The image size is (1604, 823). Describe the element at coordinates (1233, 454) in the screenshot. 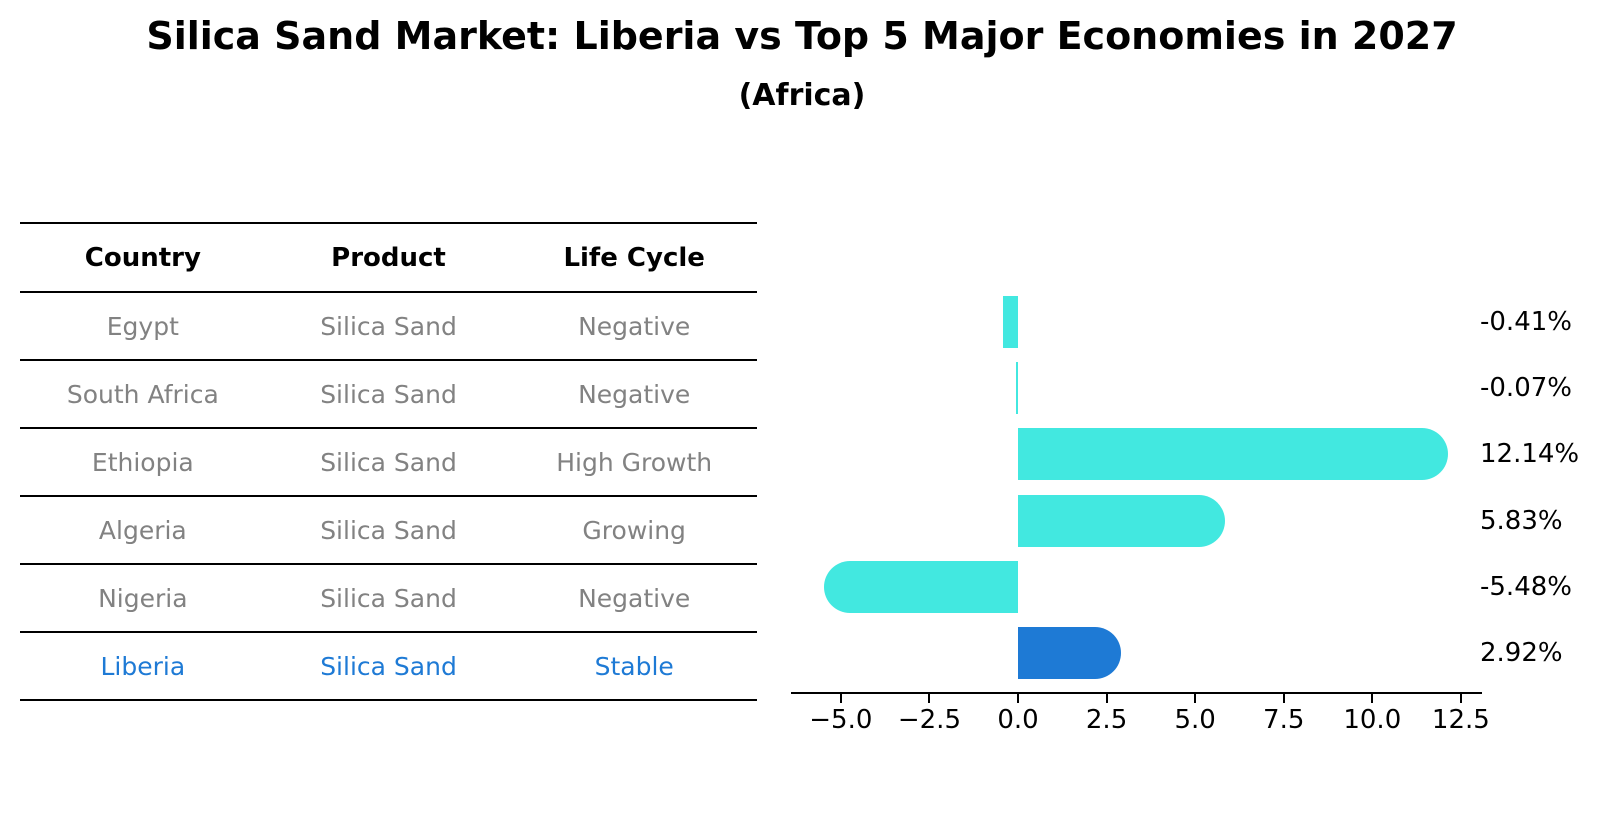

I see `bar-ethiopia` at that location.